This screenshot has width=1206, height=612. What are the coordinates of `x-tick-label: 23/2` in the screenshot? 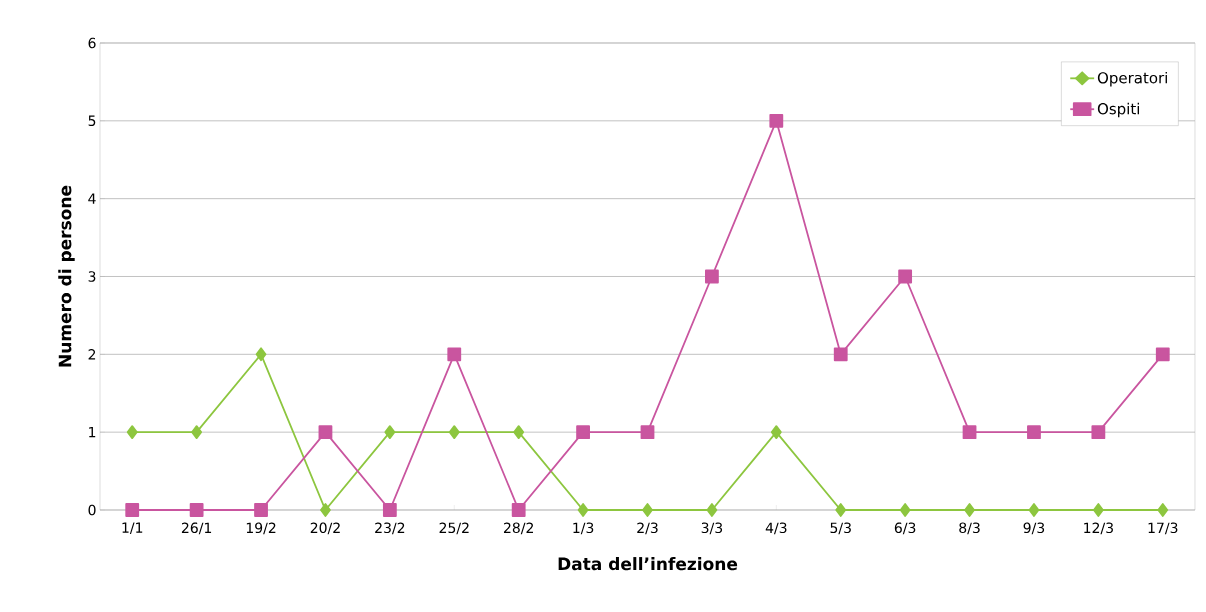 It's located at (390, 528).